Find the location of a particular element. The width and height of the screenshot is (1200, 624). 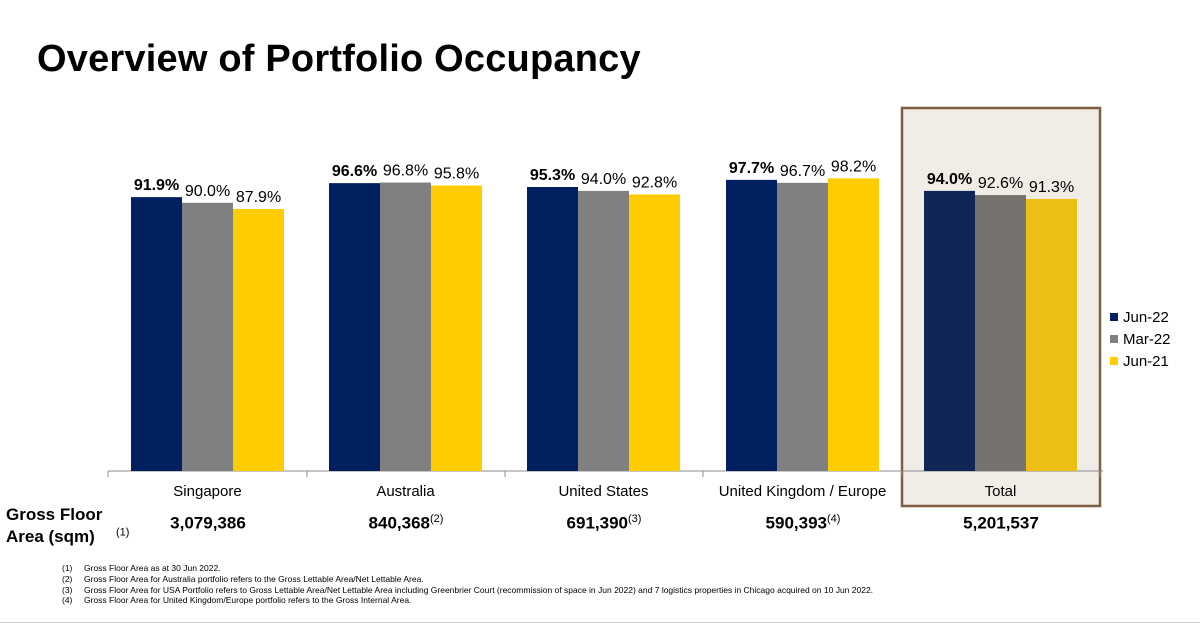

data-label-jun-22-total: 94.0% is located at coordinates (949, 179).